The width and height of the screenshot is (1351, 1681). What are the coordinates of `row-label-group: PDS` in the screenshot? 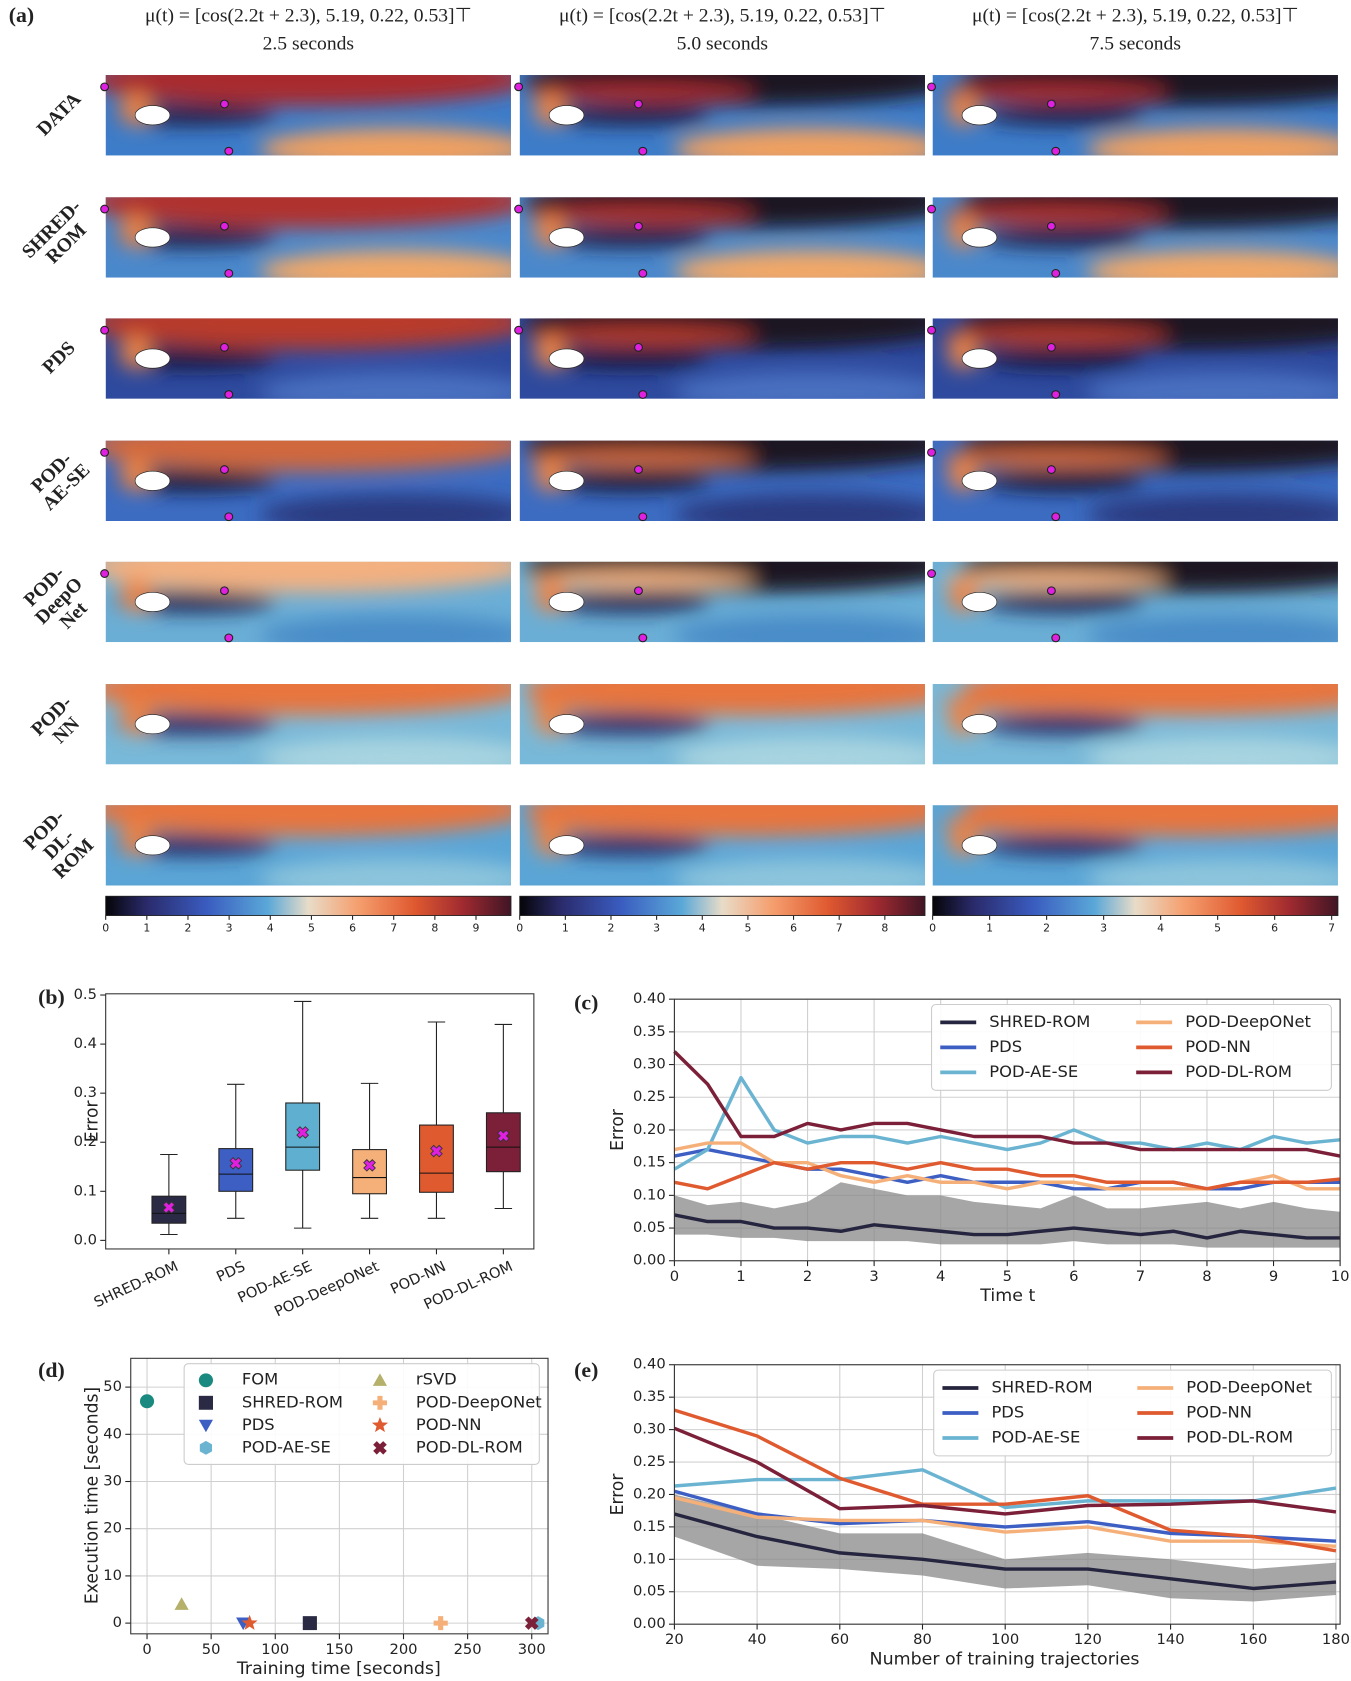 It's located at (59, 358).